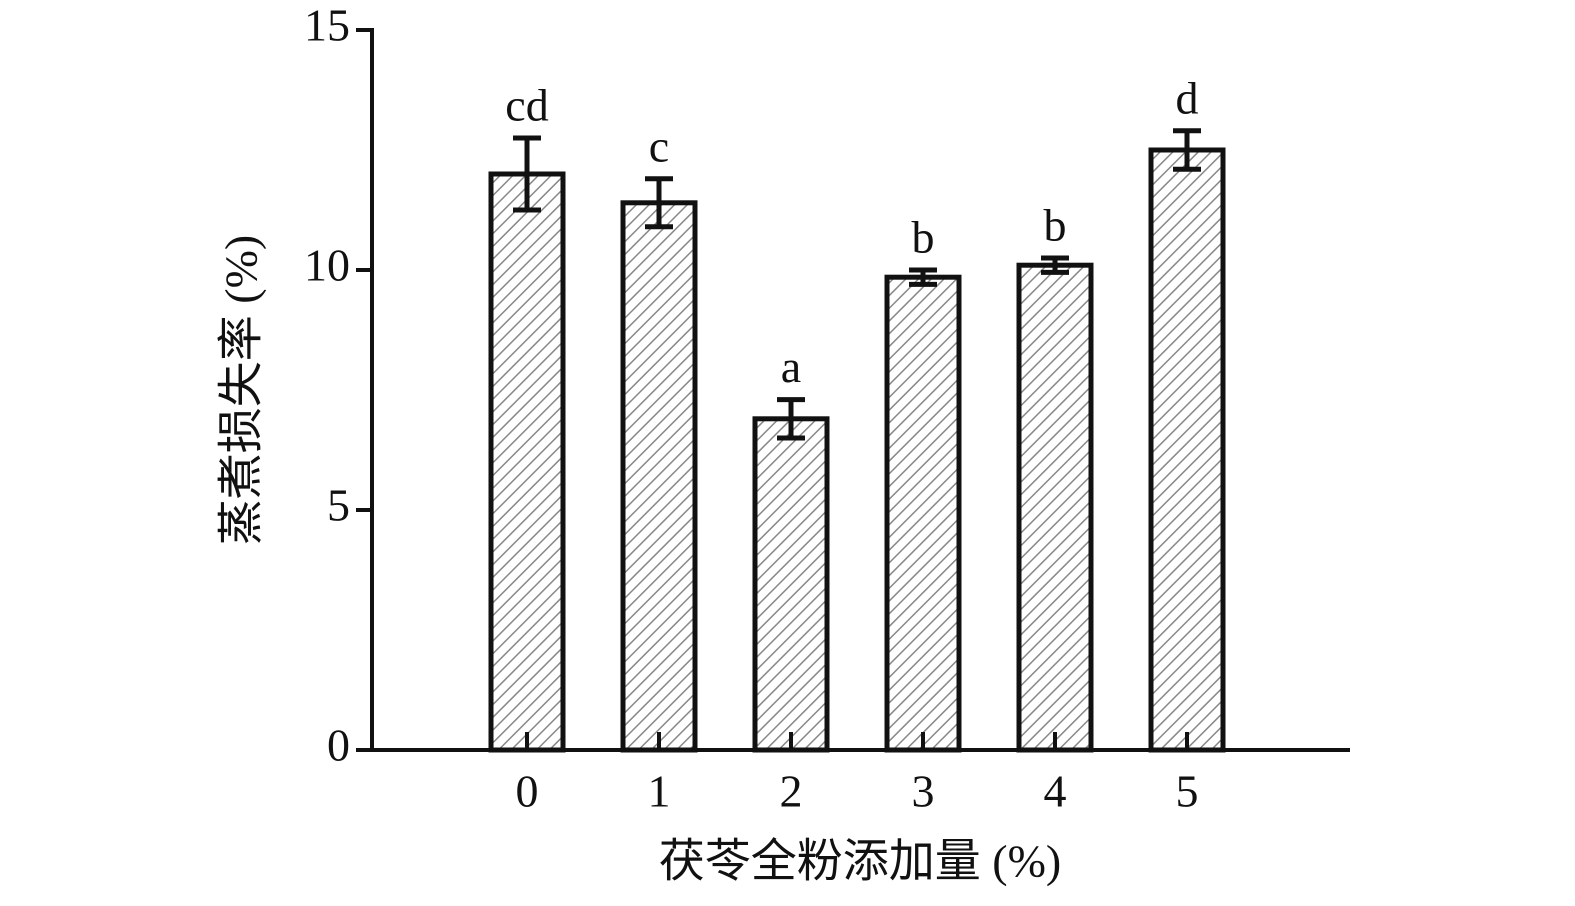 The image size is (1575, 906). I want to click on annotation: a, so click(791, 366).